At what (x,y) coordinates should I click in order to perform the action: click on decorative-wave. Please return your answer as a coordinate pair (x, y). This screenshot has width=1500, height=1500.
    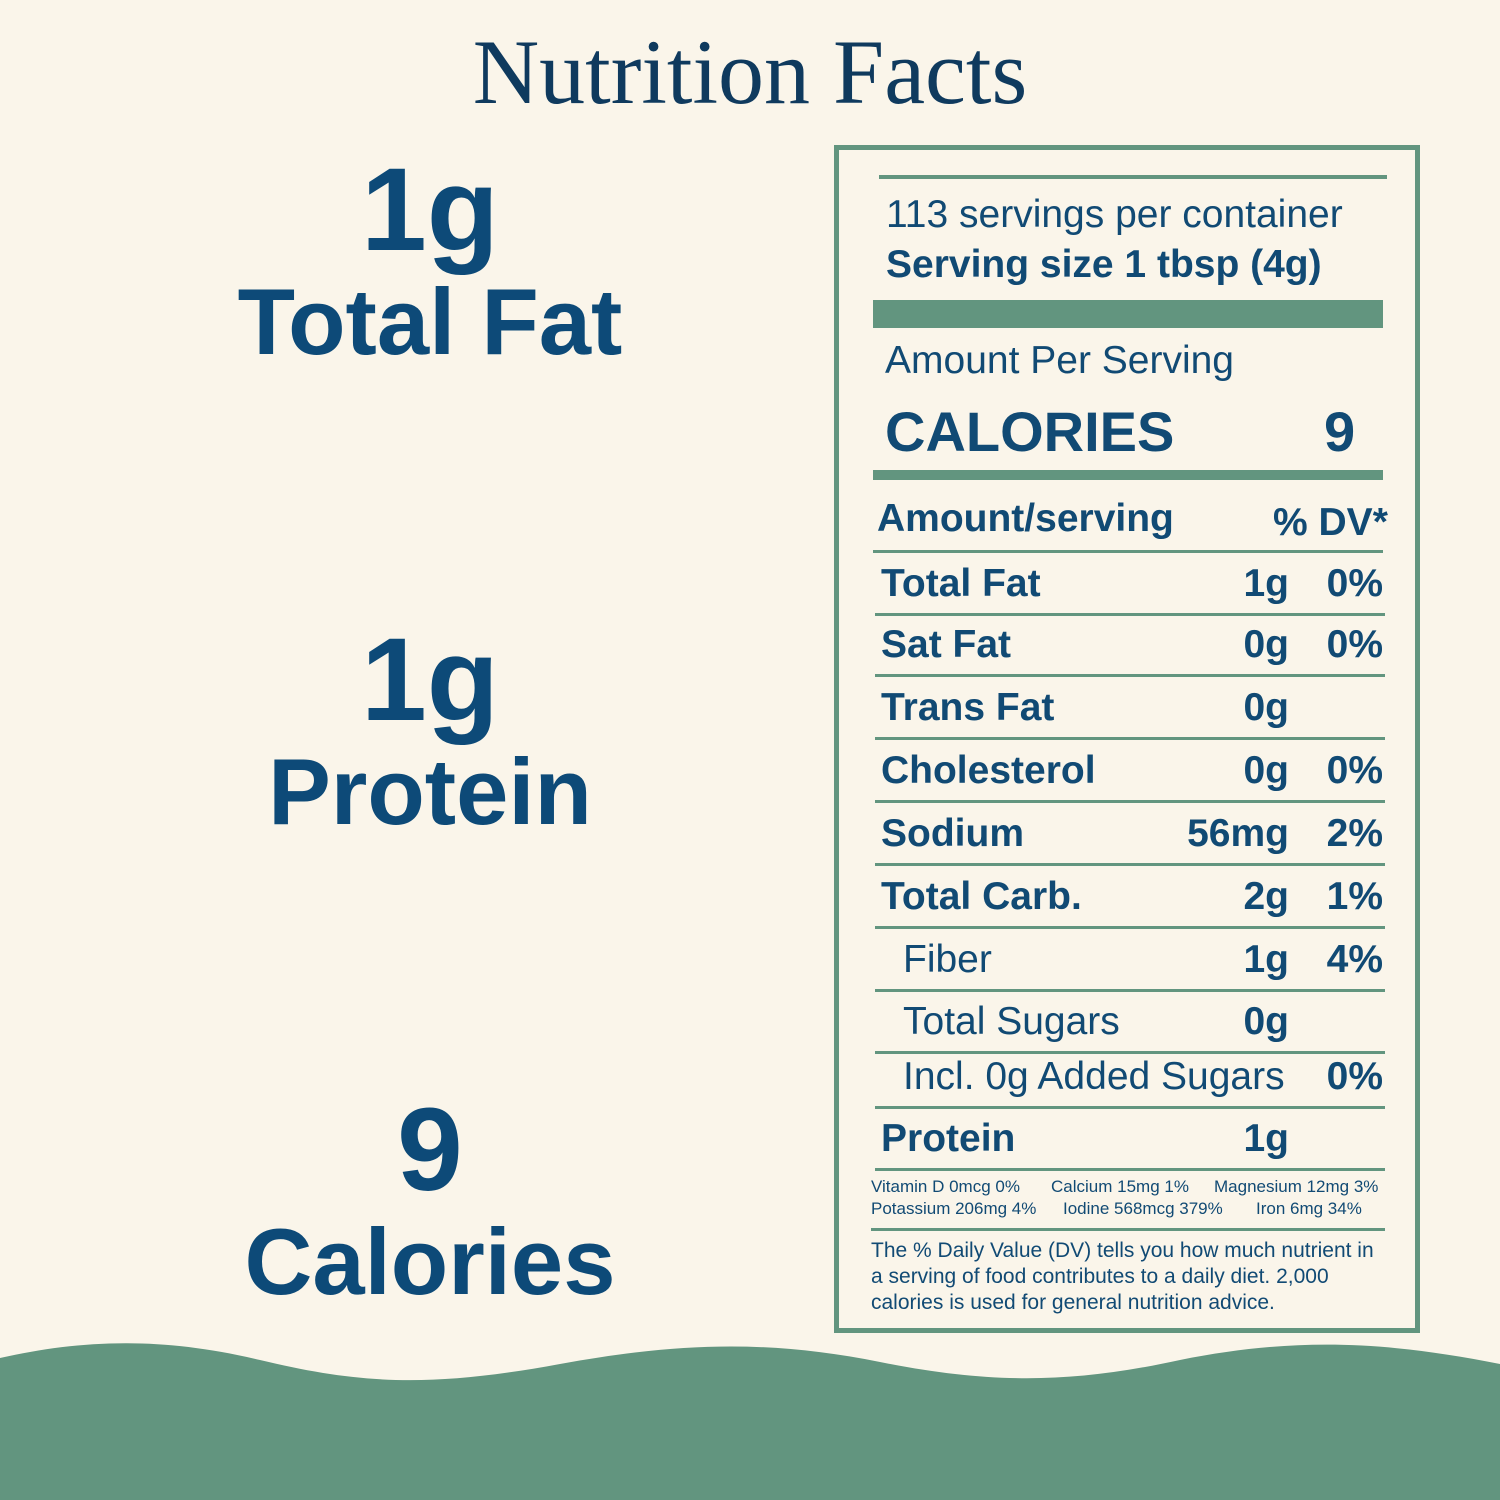
    Looking at the image, I should click on (750, 1421).